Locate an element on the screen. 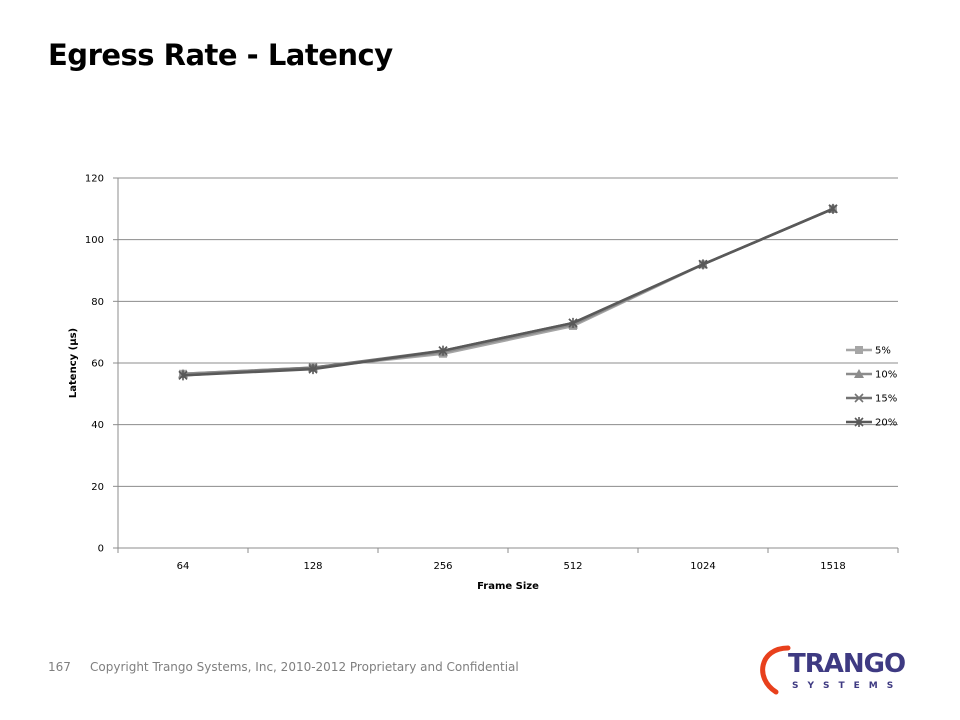 The width and height of the screenshot is (960, 720). trango-logo: TRANGO SYSTEMS is located at coordinates (833, 670).